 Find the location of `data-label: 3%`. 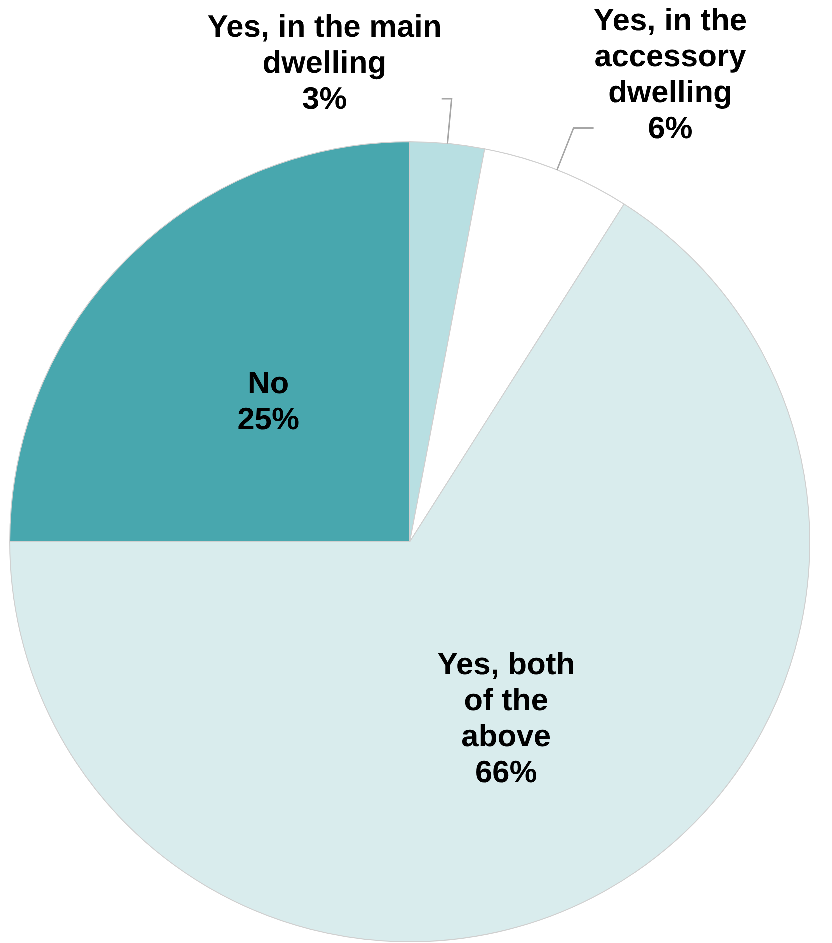

data-label: 3% is located at coordinates (325, 98).